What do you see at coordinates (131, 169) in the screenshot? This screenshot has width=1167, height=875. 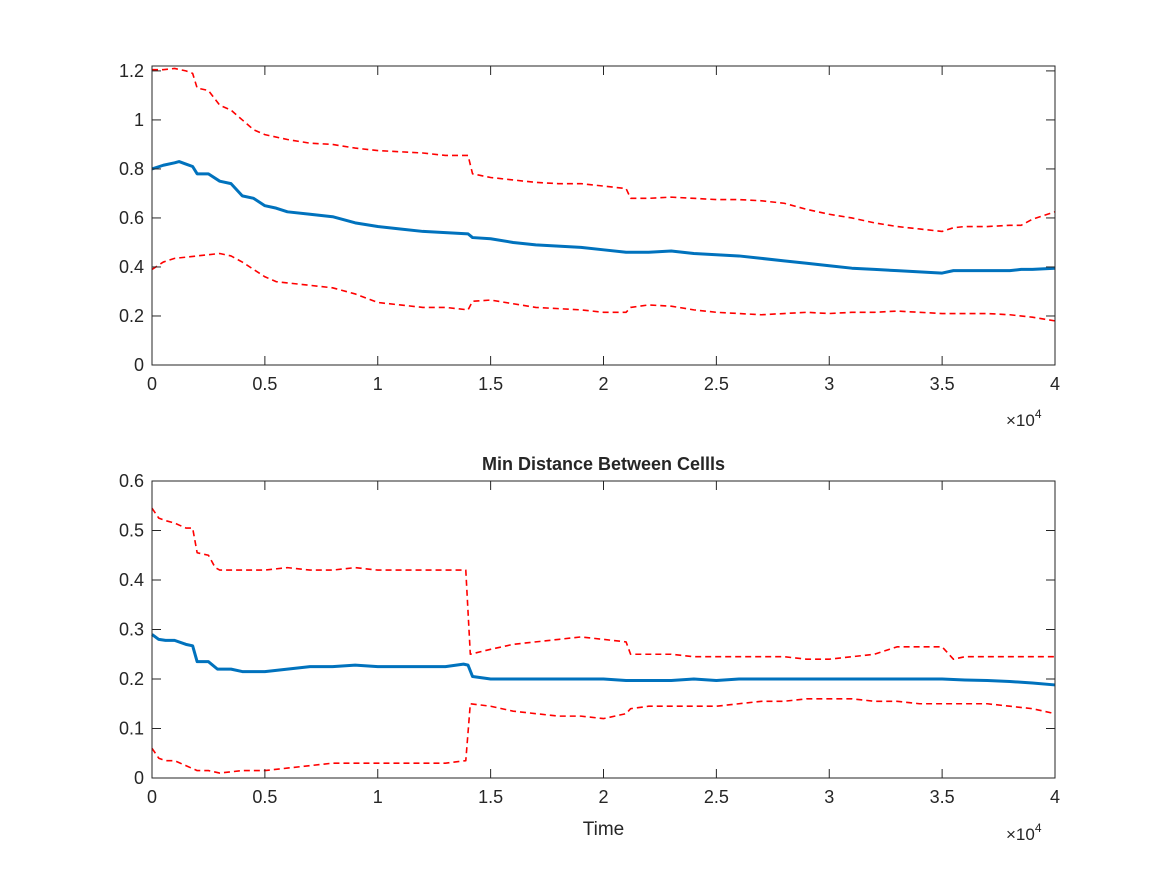 I see `top-y-tick-label: 0.8` at bounding box center [131, 169].